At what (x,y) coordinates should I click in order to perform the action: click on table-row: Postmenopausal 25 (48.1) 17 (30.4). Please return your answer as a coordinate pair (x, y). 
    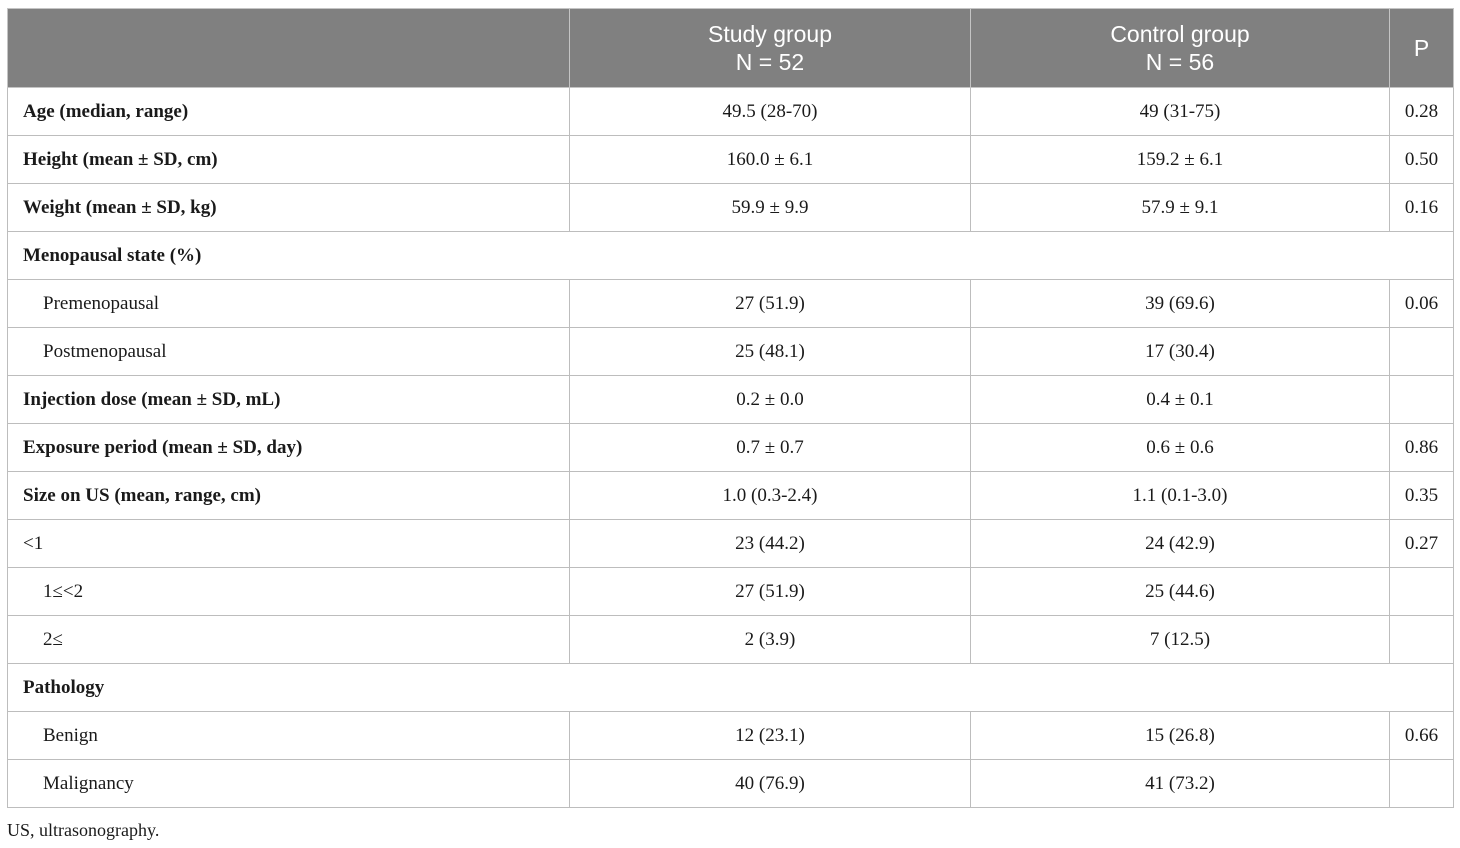
    Looking at the image, I should click on (730, 351).